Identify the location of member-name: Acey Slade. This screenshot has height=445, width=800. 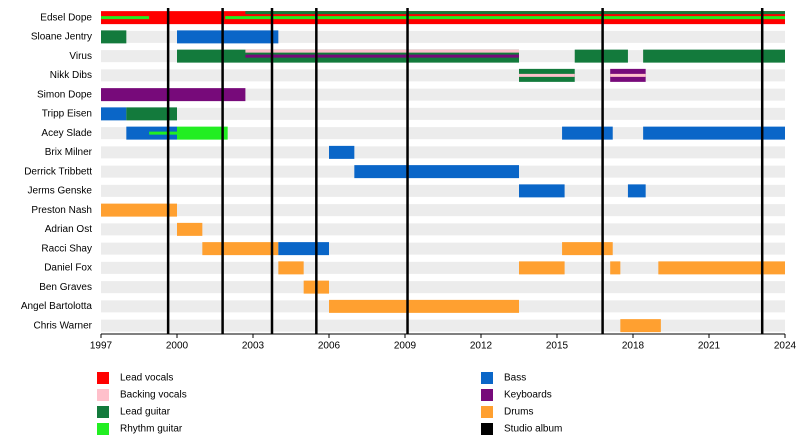
(66, 133).